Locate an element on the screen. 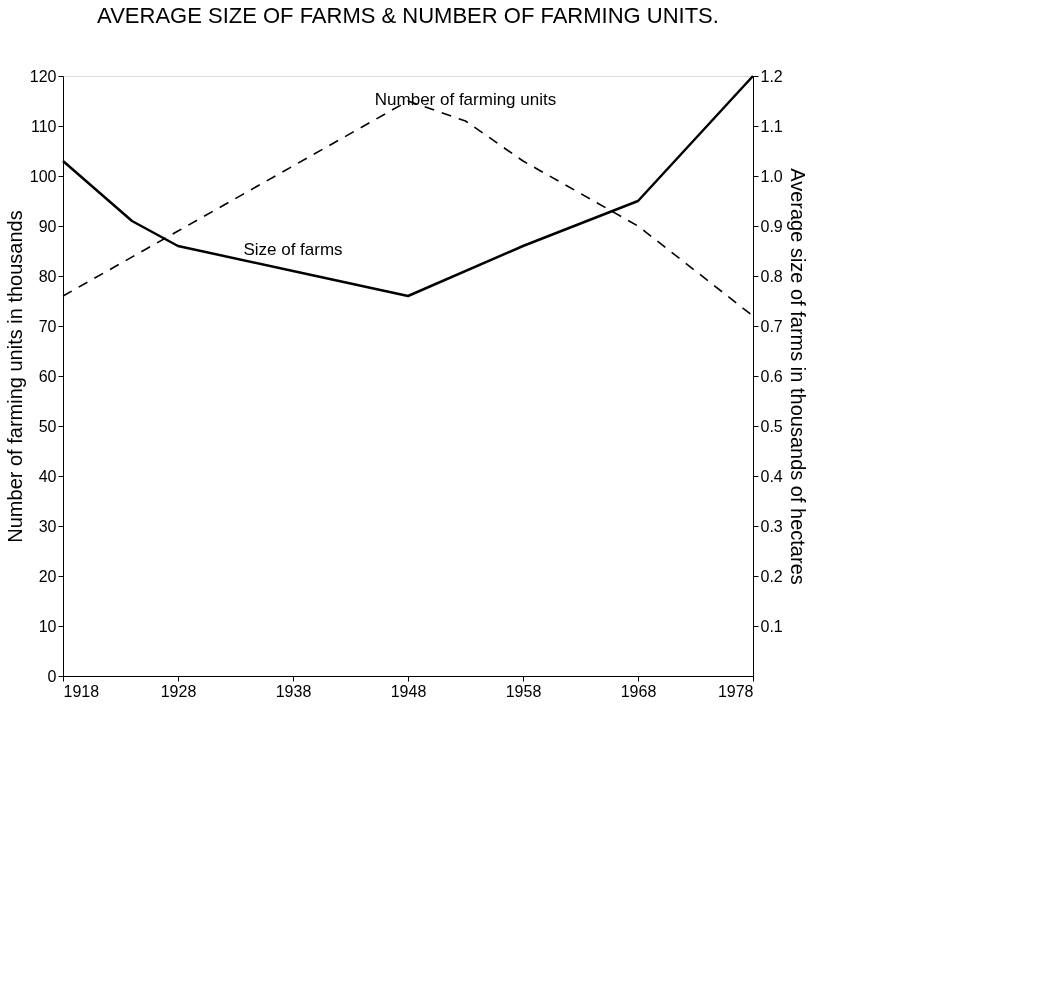  y2-tick-label: 0.7 is located at coordinates (771, 326).